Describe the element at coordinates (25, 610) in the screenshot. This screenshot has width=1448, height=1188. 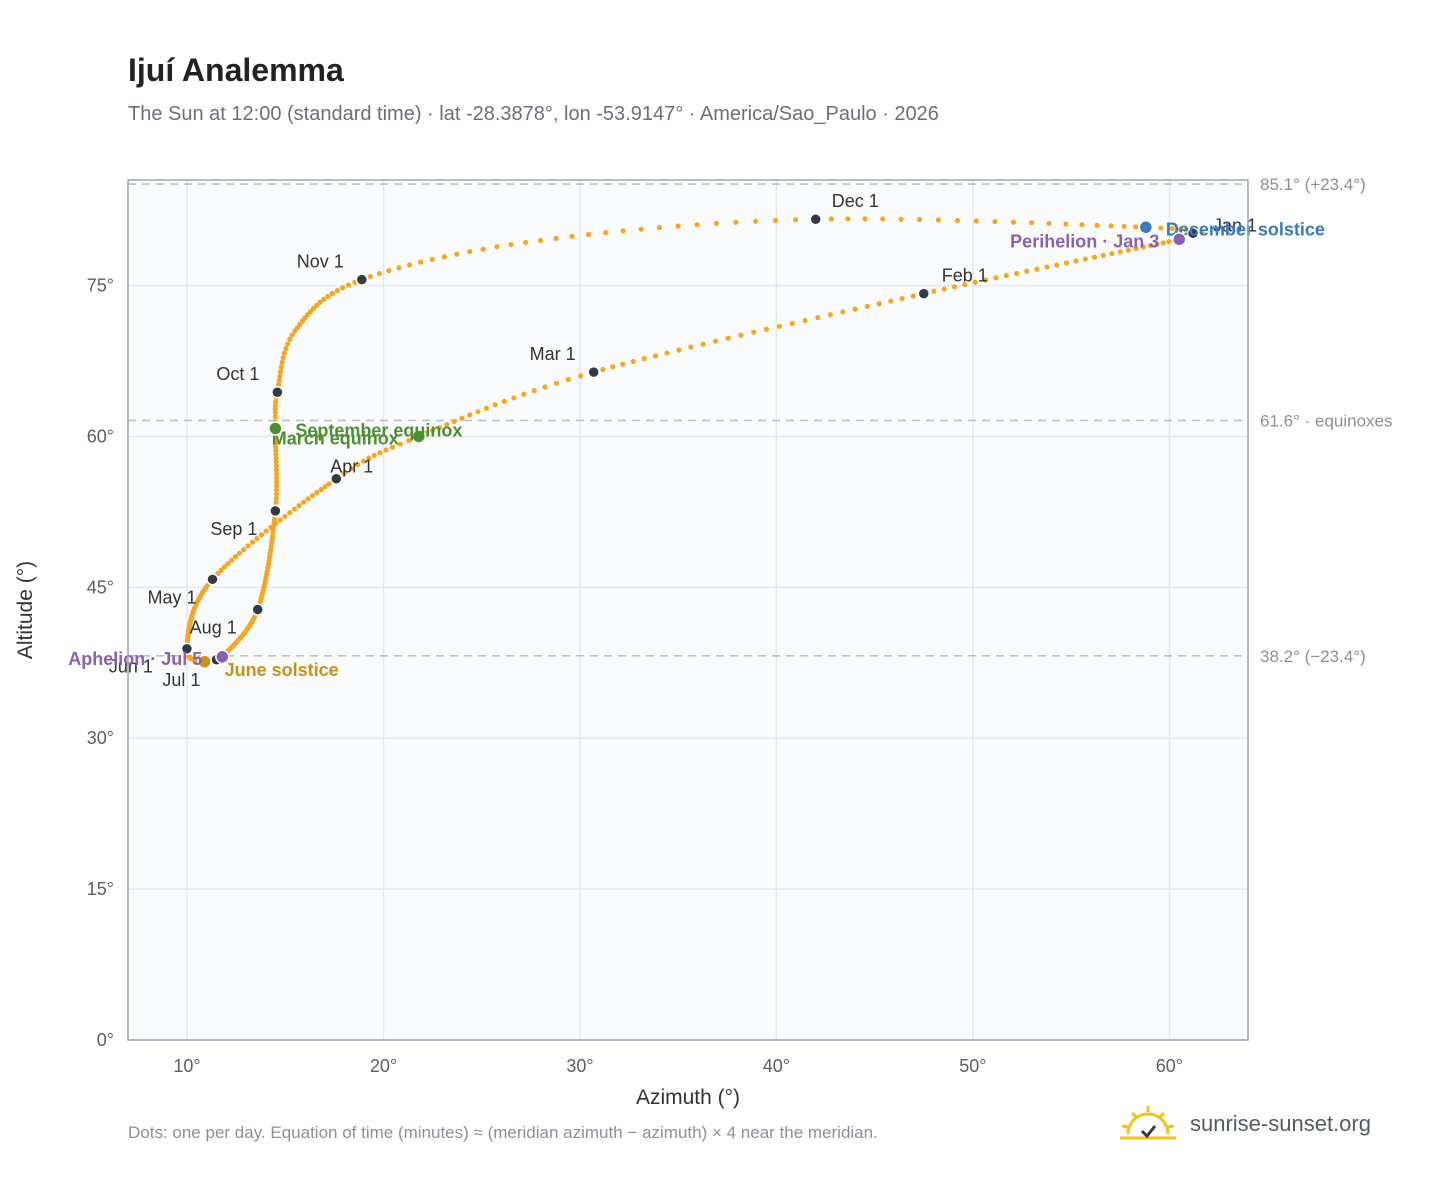
I see `y-axis-label: Altitude (°)` at that location.